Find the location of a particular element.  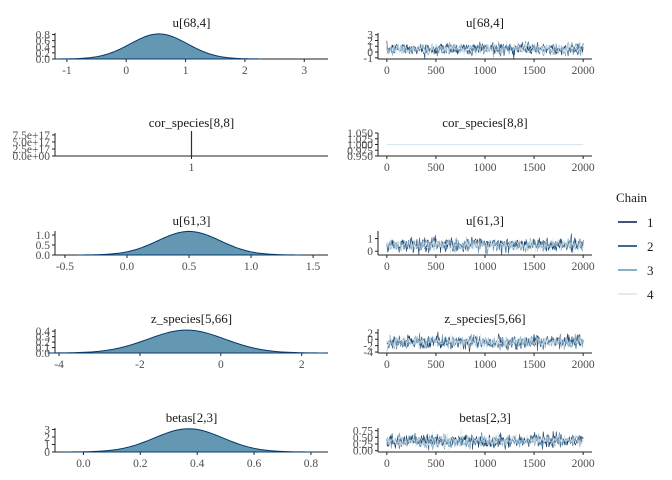

trace-y-tick-label: 0.50 is located at coordinates (363, 438).